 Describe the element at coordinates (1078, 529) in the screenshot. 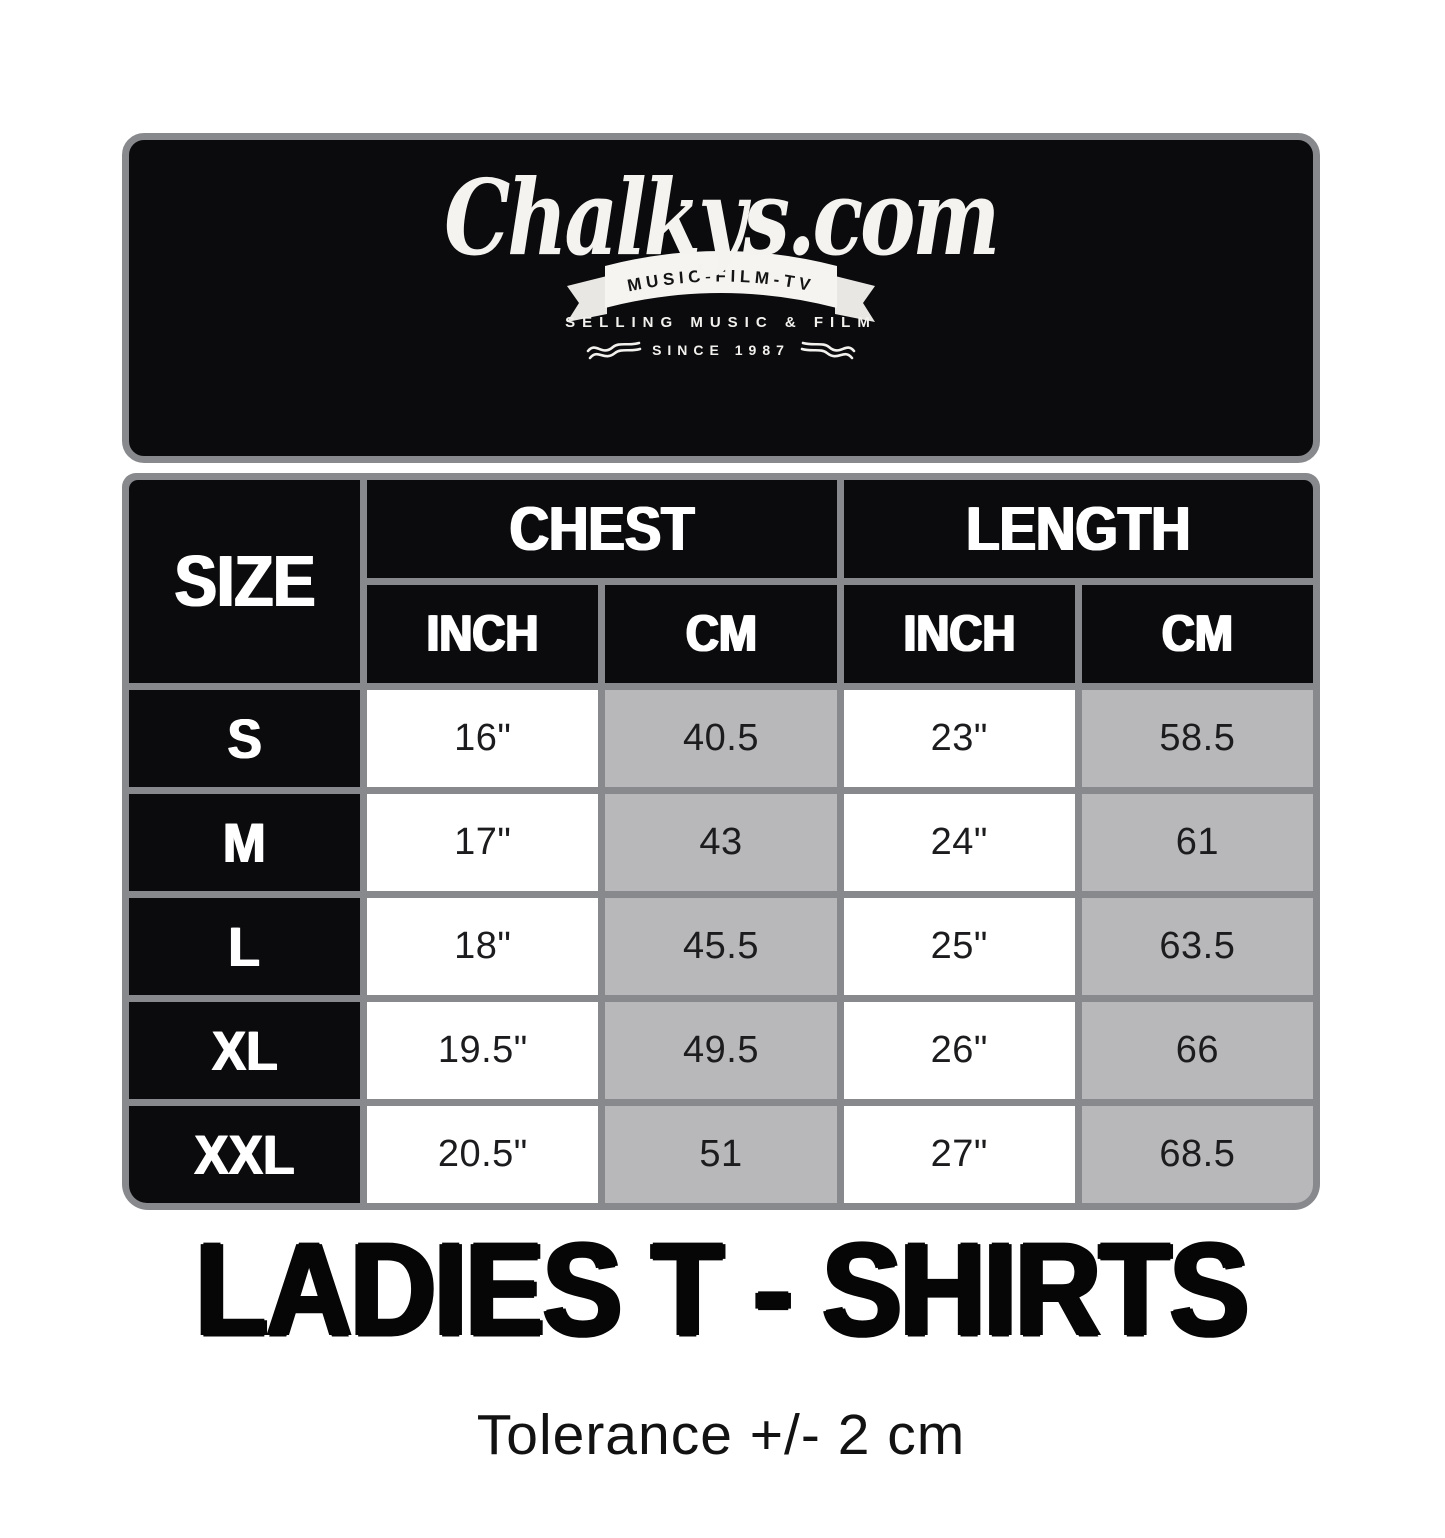

I see `header-length: LENGTH` at that location.